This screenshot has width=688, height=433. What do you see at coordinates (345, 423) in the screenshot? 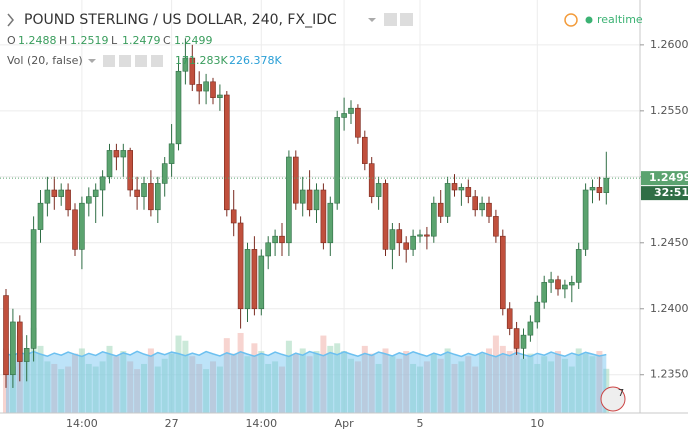
I see `x-tick-label: Apr` at bounding box center [345, 423].